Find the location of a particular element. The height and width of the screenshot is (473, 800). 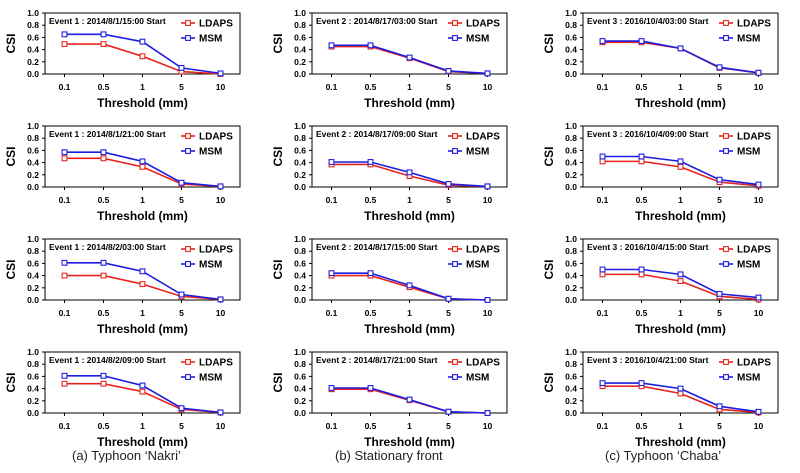

chart-title: Event 2 : 2014/8/17/09:00 Start is located at coordinates (377, 134).